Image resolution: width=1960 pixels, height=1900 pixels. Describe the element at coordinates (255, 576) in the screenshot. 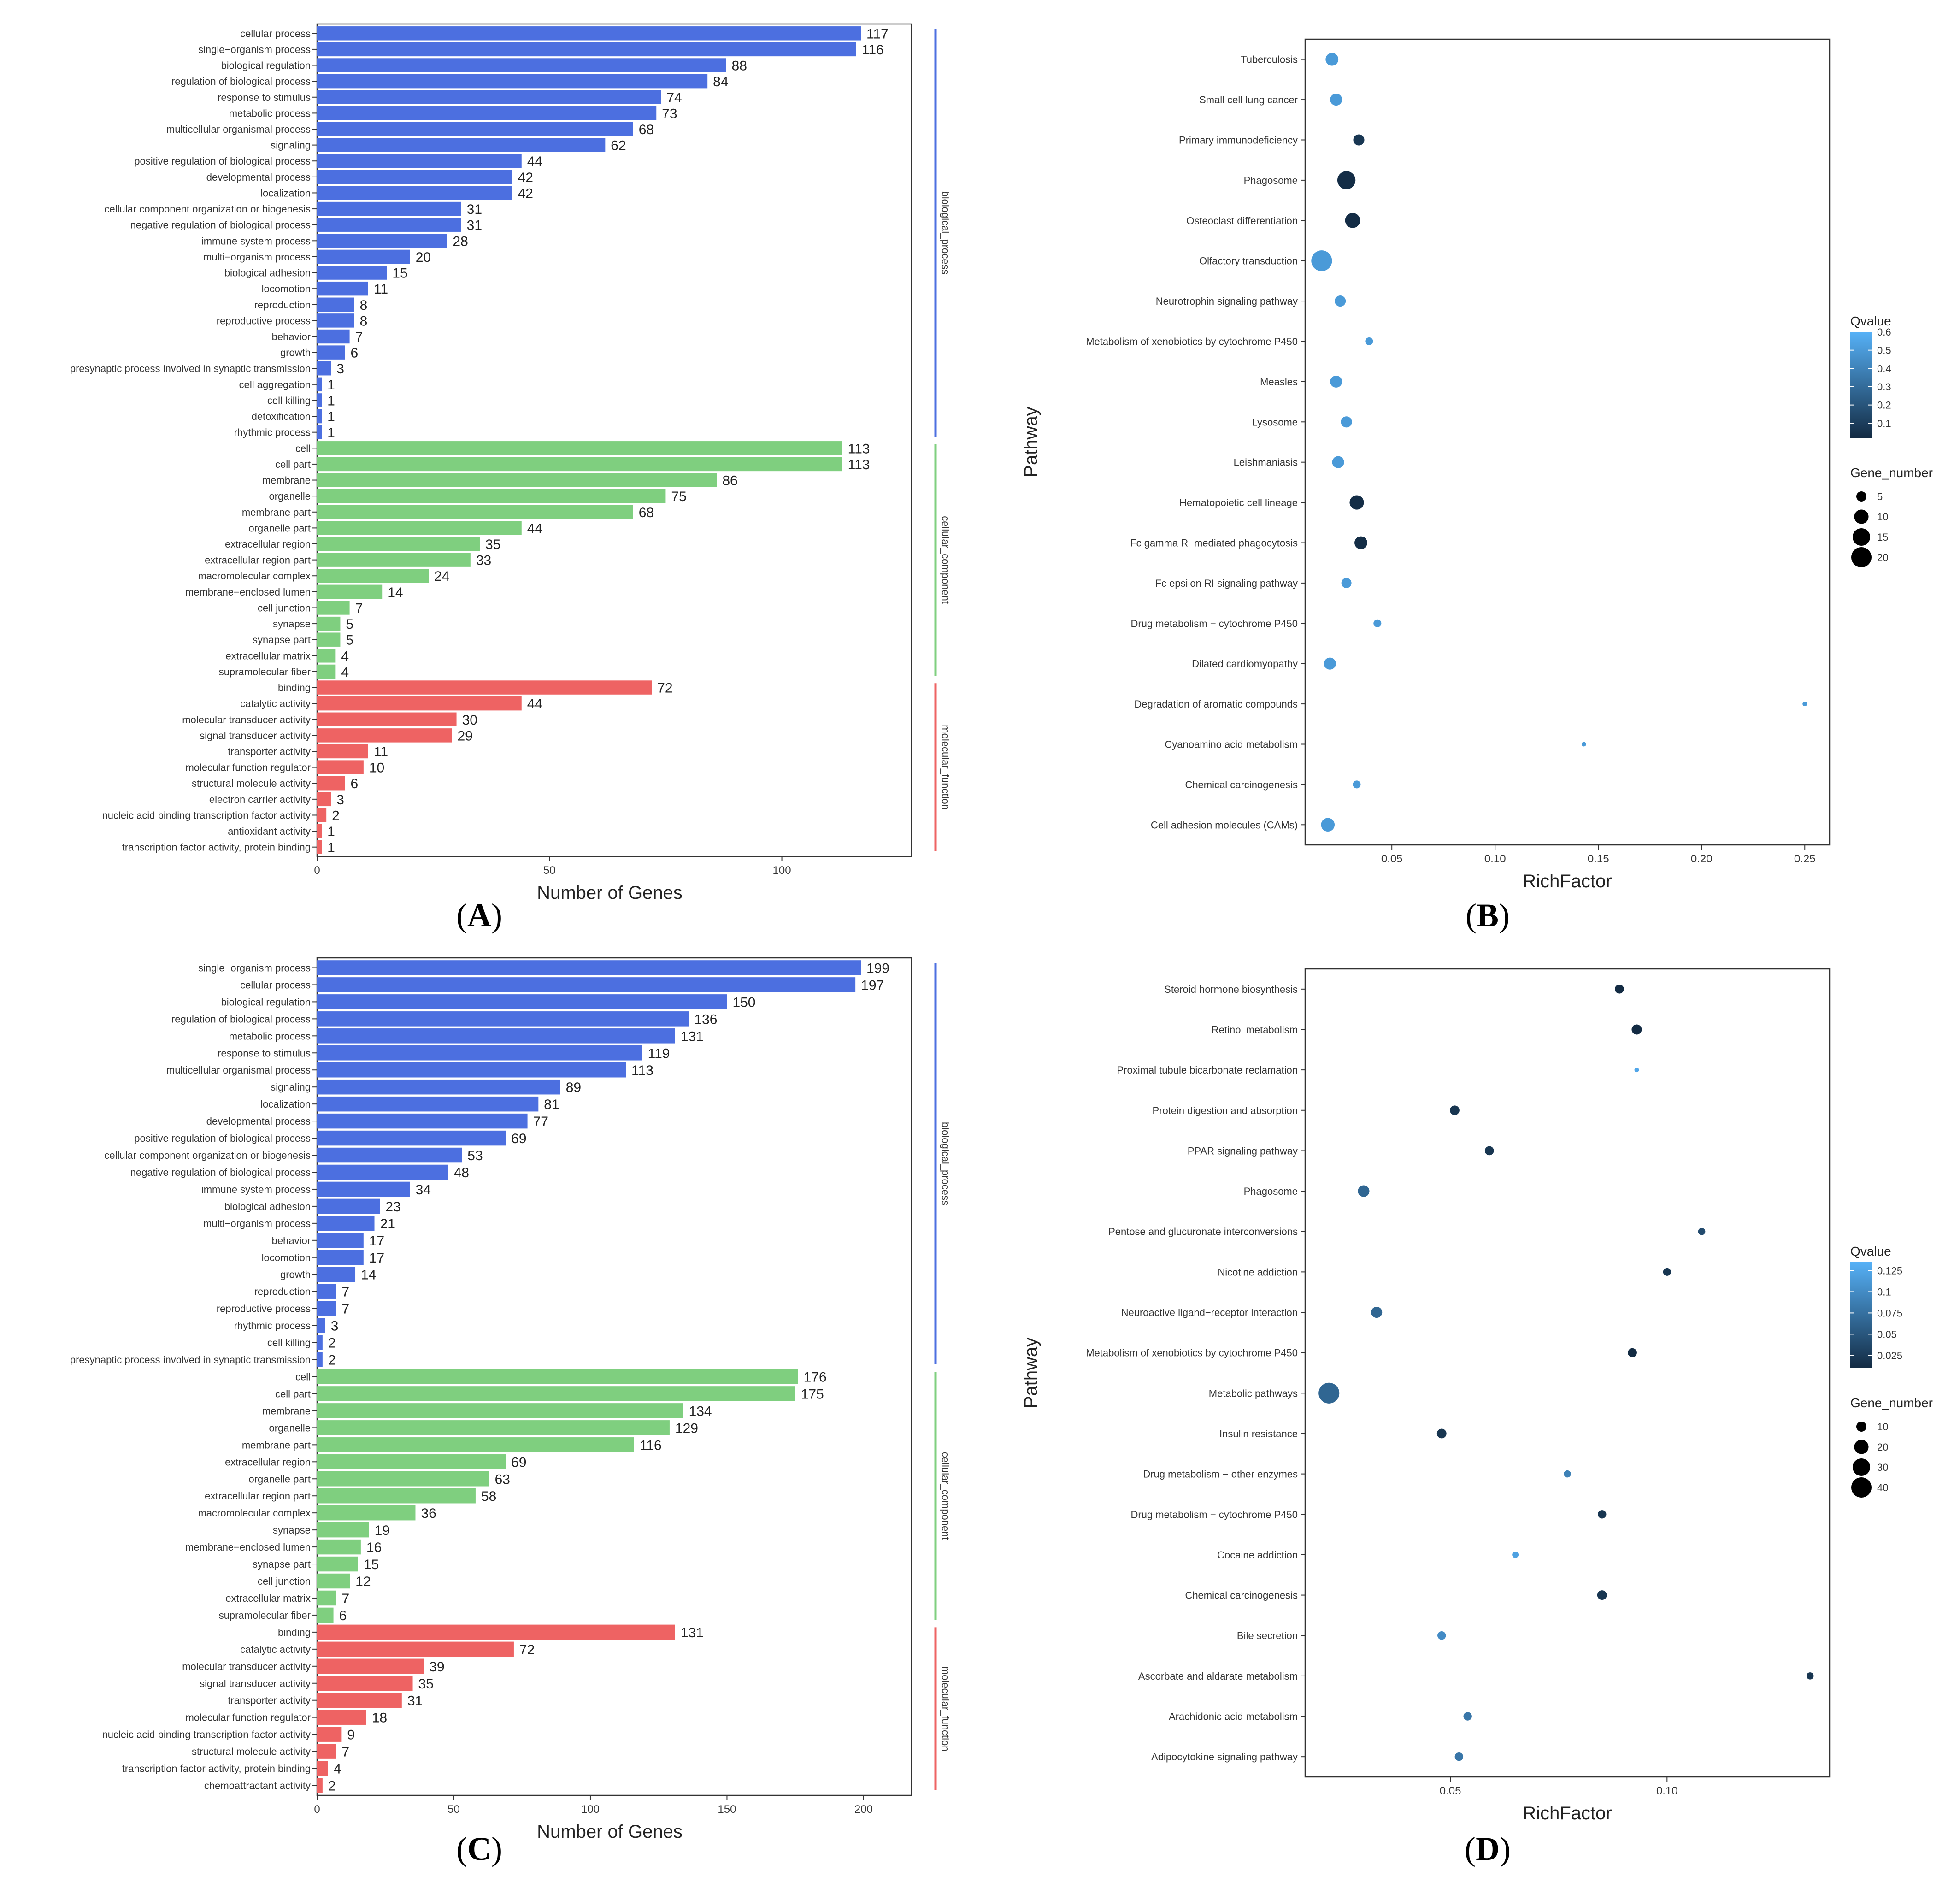

I see `category-label: macromolecular complex` at that location.